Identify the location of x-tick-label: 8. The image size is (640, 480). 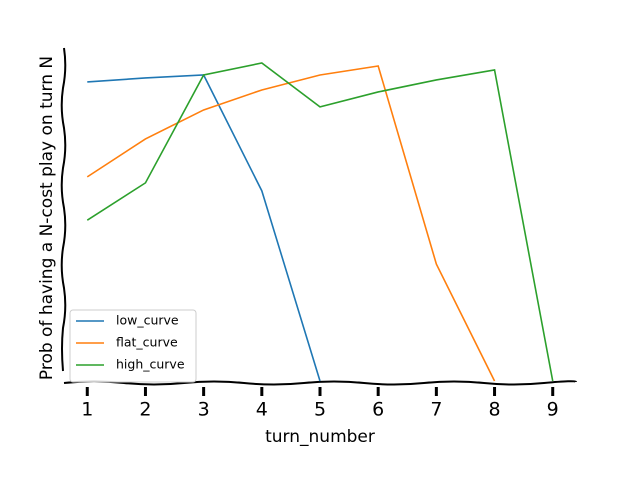
(494, 410).